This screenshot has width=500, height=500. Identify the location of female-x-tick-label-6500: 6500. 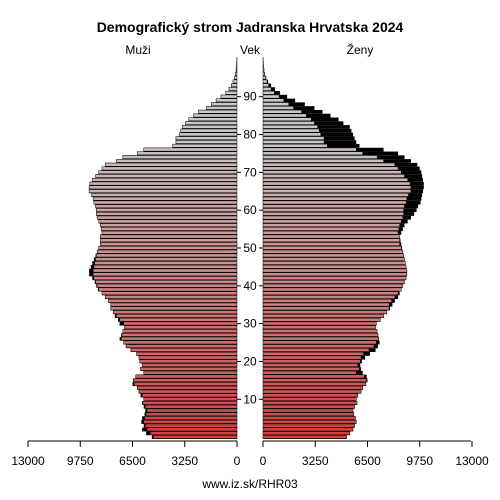
(367, 461).